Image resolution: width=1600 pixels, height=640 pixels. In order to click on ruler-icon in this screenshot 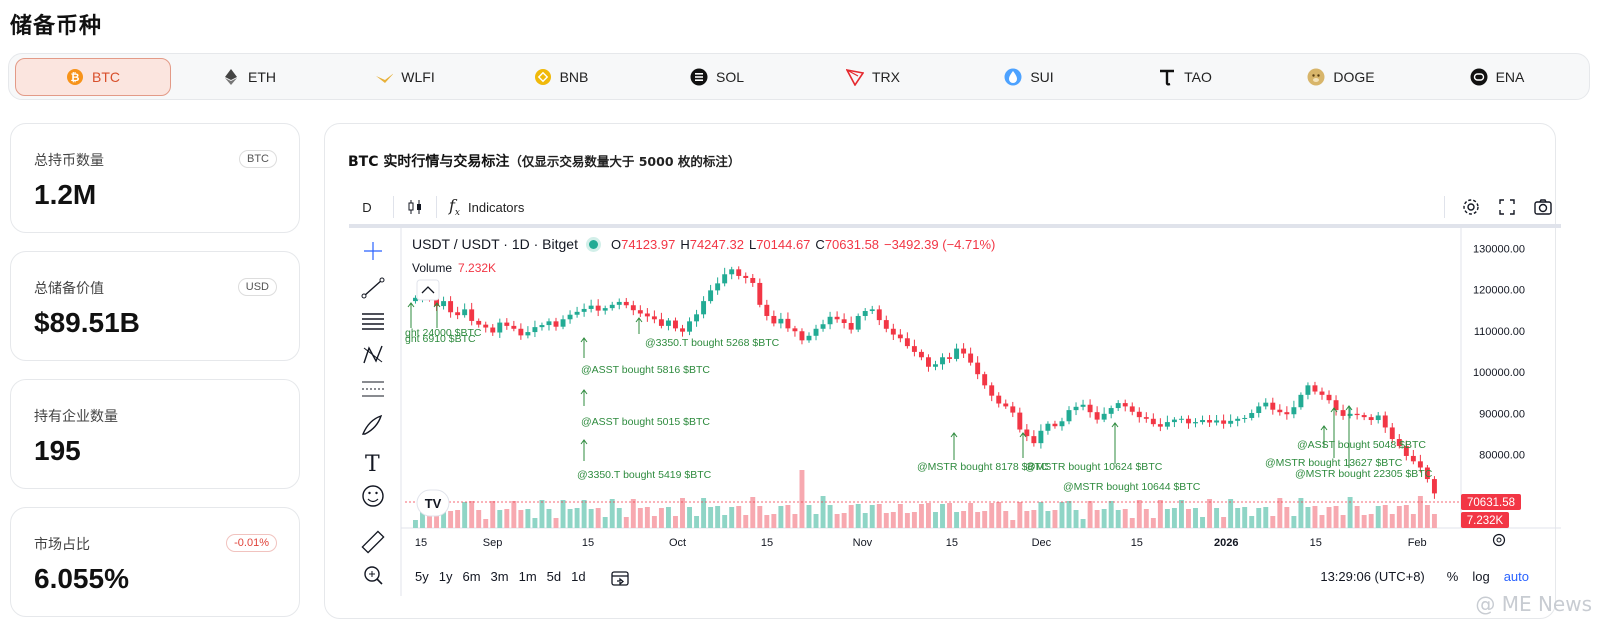, I will do `click(373, 542)`.